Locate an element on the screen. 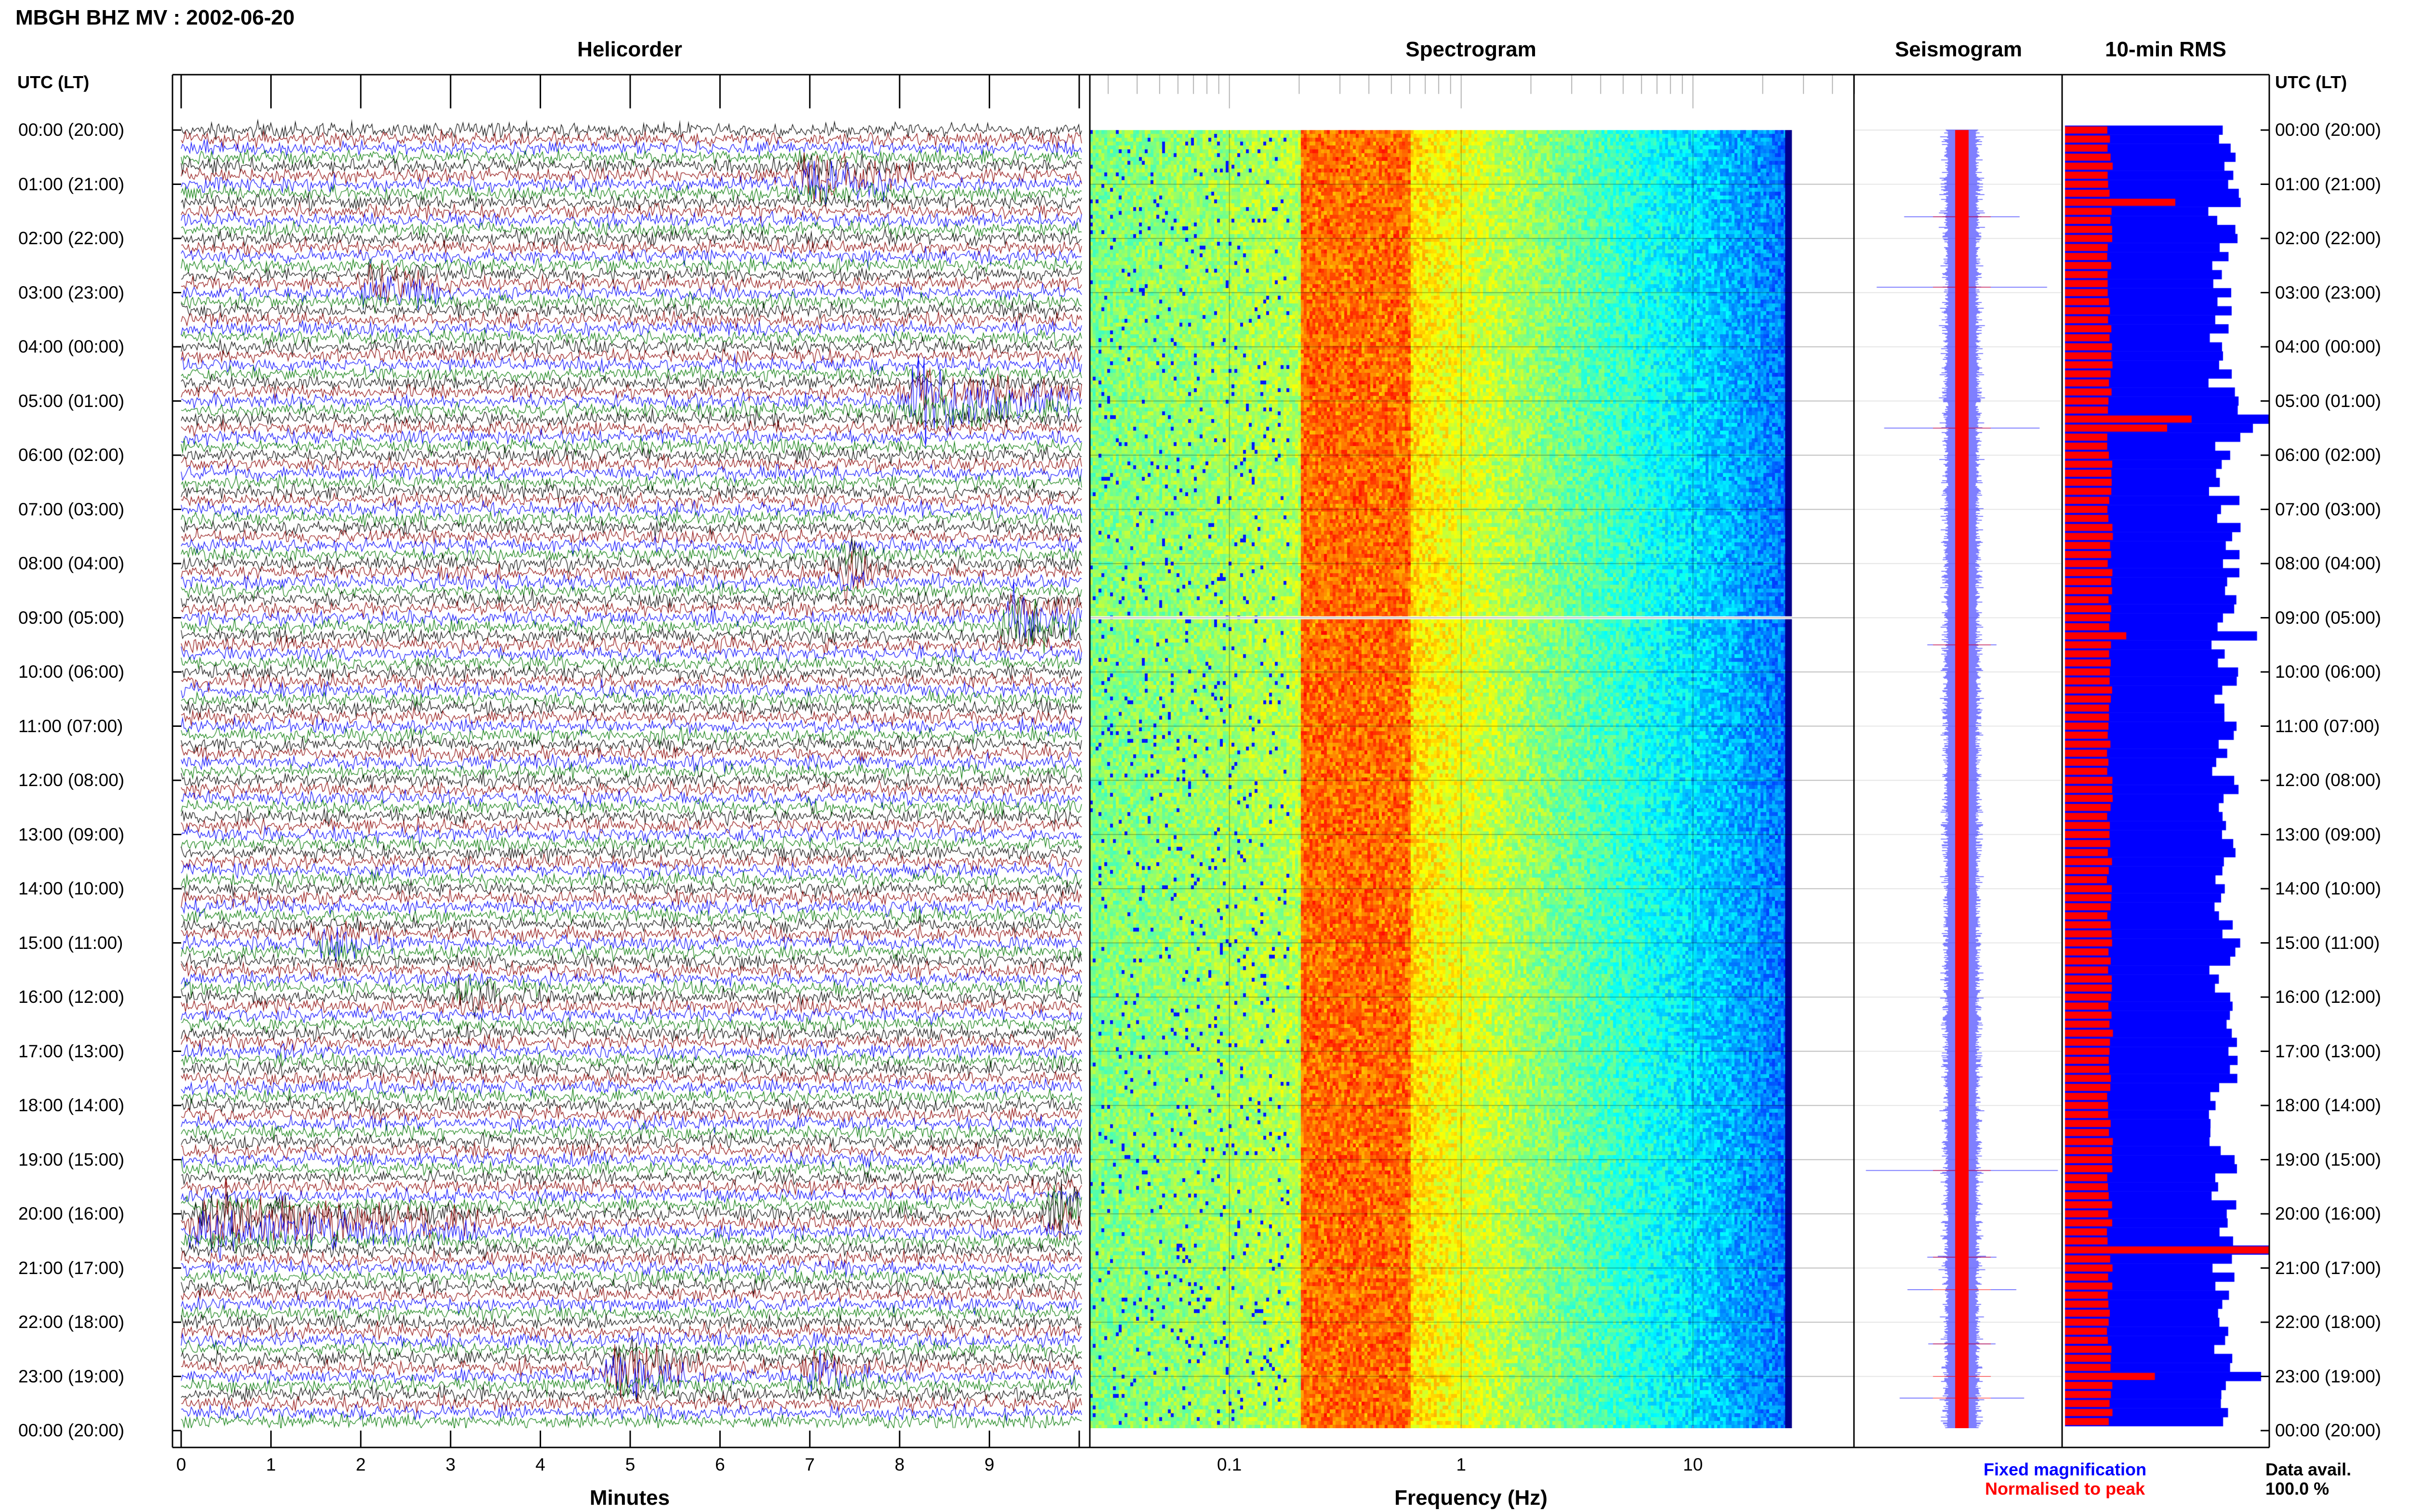 The height and width of the screenshot is (1512, 2409). right-time-label: 20:00 (16:00) is located at coordinates (2328, 1213).